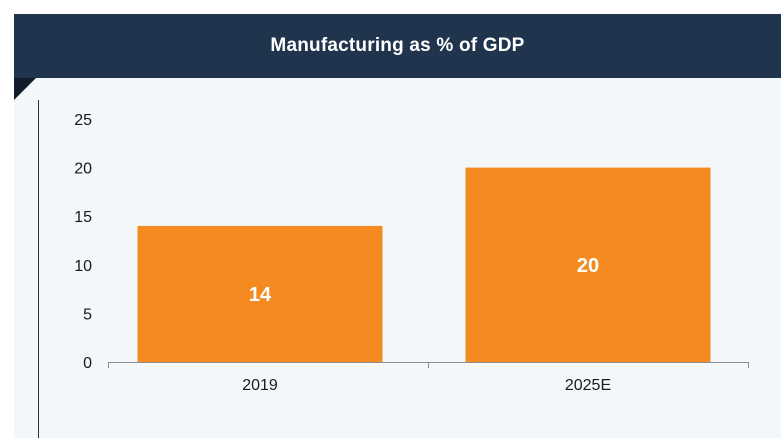 The height and width of the screenshot is (438, 781). Describe the element at coordinates (428, 378) in the screenshot. I see `x-axis: 2019 2025E` at that location.